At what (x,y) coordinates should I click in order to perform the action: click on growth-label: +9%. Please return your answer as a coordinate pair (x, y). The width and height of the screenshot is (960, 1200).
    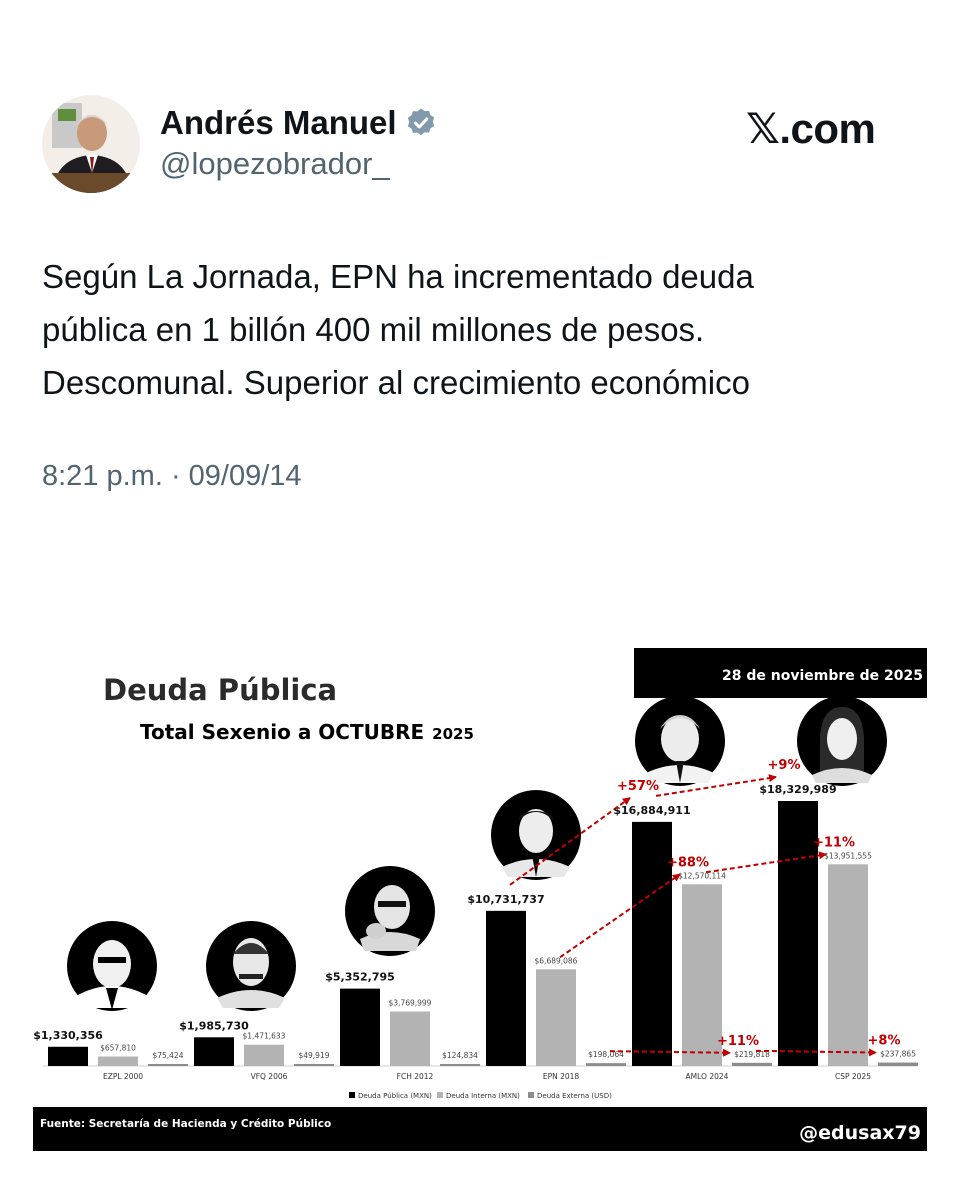
    Looking at the image, I should click on (784, 765).